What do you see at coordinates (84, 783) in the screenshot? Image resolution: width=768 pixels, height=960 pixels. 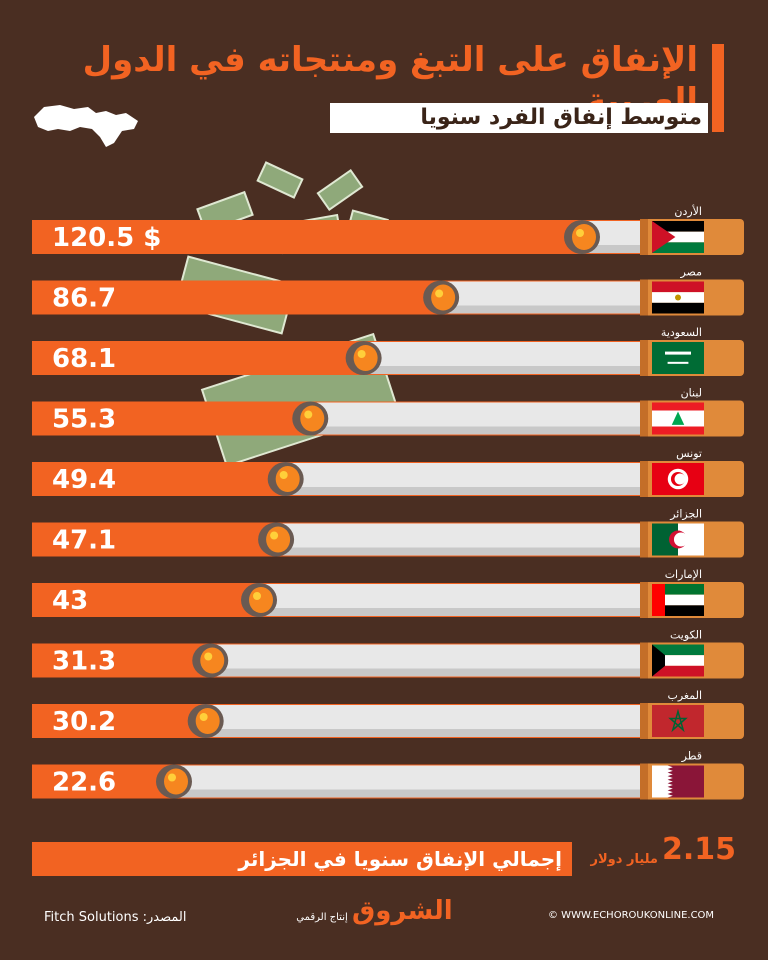 I see `value-label: 22.6` at bounding box center [84, 783].